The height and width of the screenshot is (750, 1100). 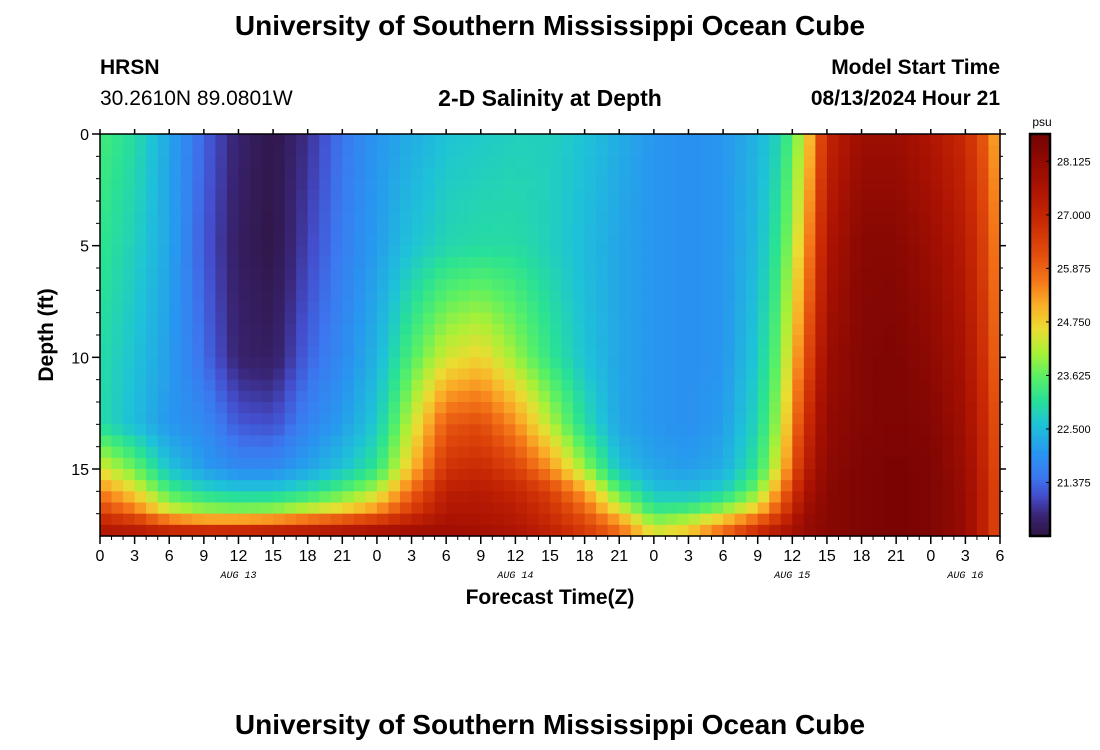 I want to click on x-tick-label: 12, so click(x=239, y=556).